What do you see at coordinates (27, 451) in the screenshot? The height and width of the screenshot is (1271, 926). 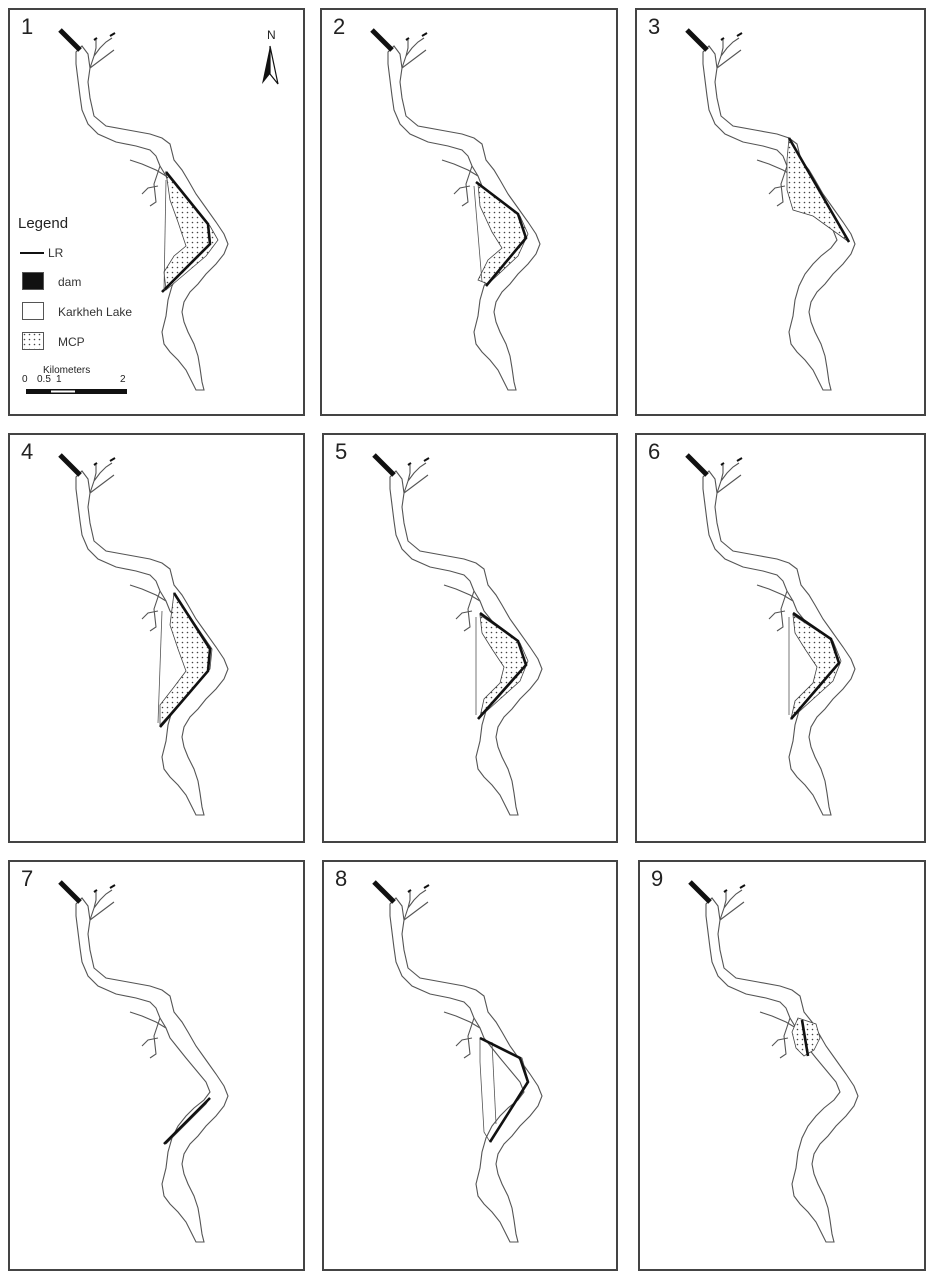 I see `panel-number: 4` at bounding box center [27, 451].